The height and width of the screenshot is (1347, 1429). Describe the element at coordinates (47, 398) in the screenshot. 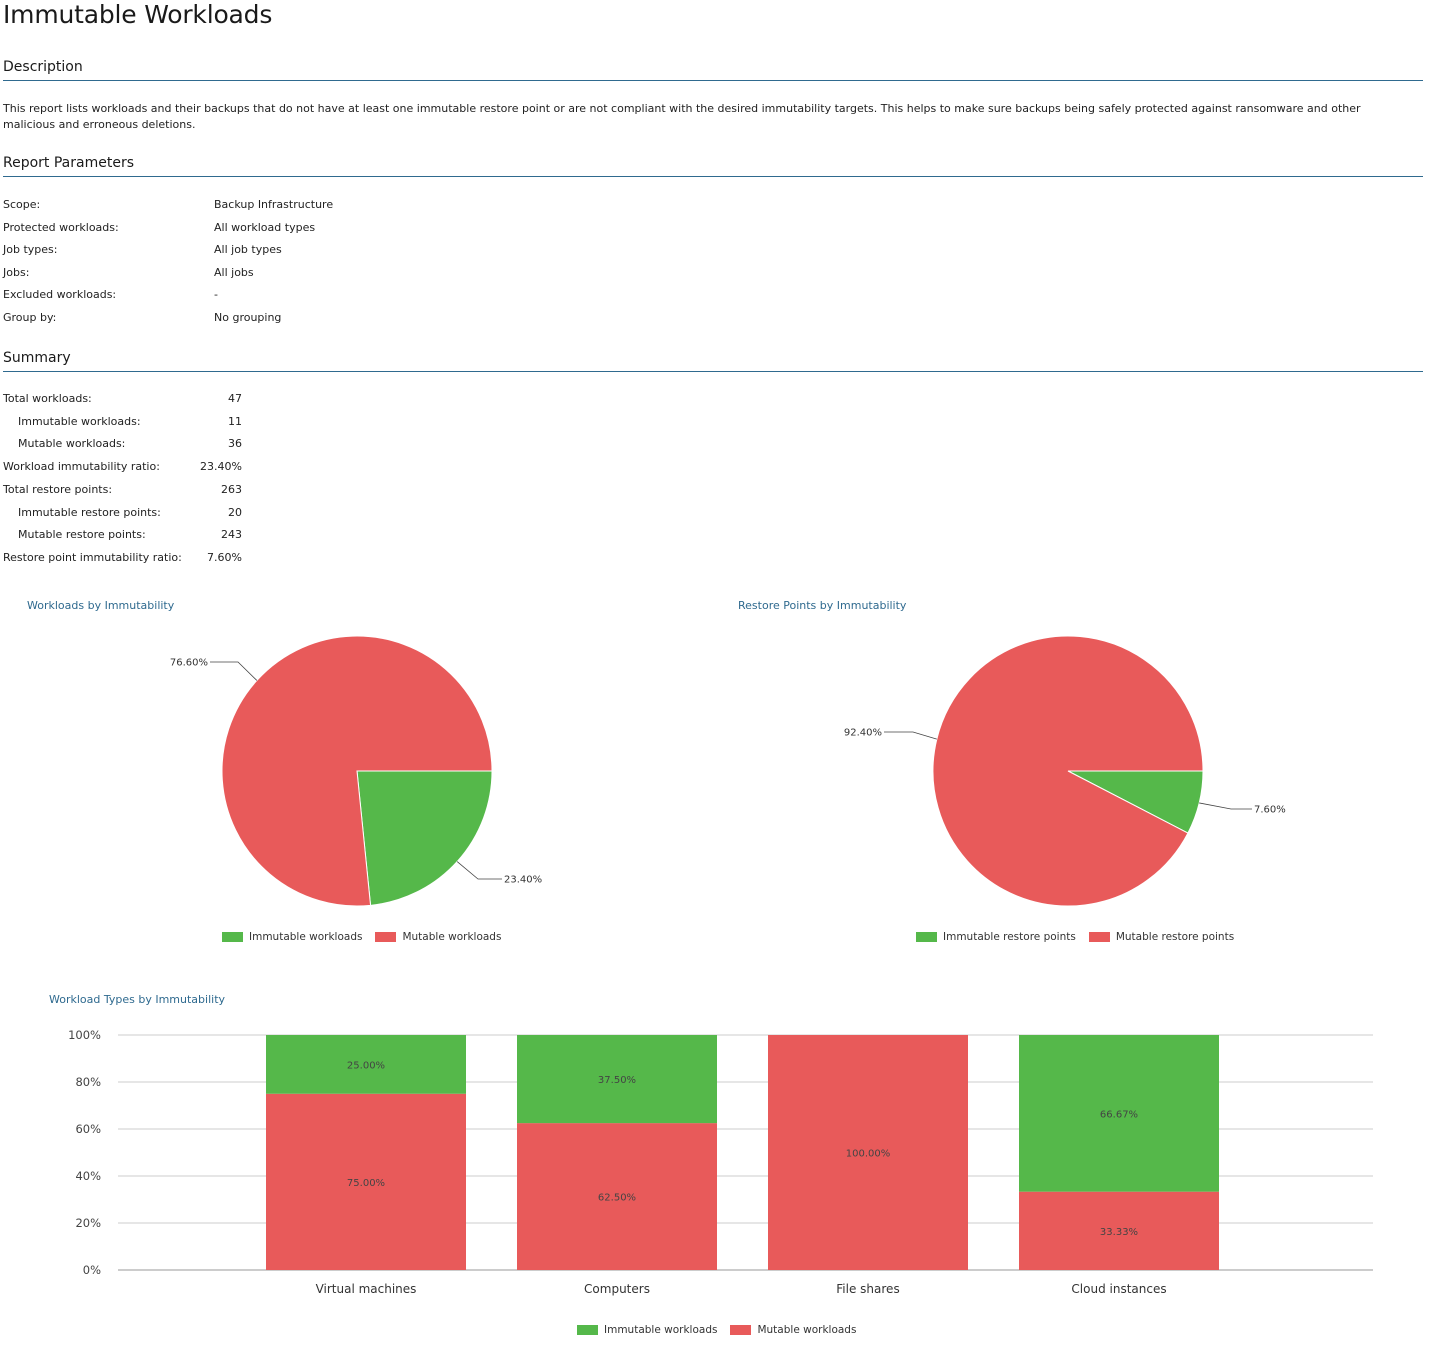

I see `summary-label: Total workloads:` at that location.